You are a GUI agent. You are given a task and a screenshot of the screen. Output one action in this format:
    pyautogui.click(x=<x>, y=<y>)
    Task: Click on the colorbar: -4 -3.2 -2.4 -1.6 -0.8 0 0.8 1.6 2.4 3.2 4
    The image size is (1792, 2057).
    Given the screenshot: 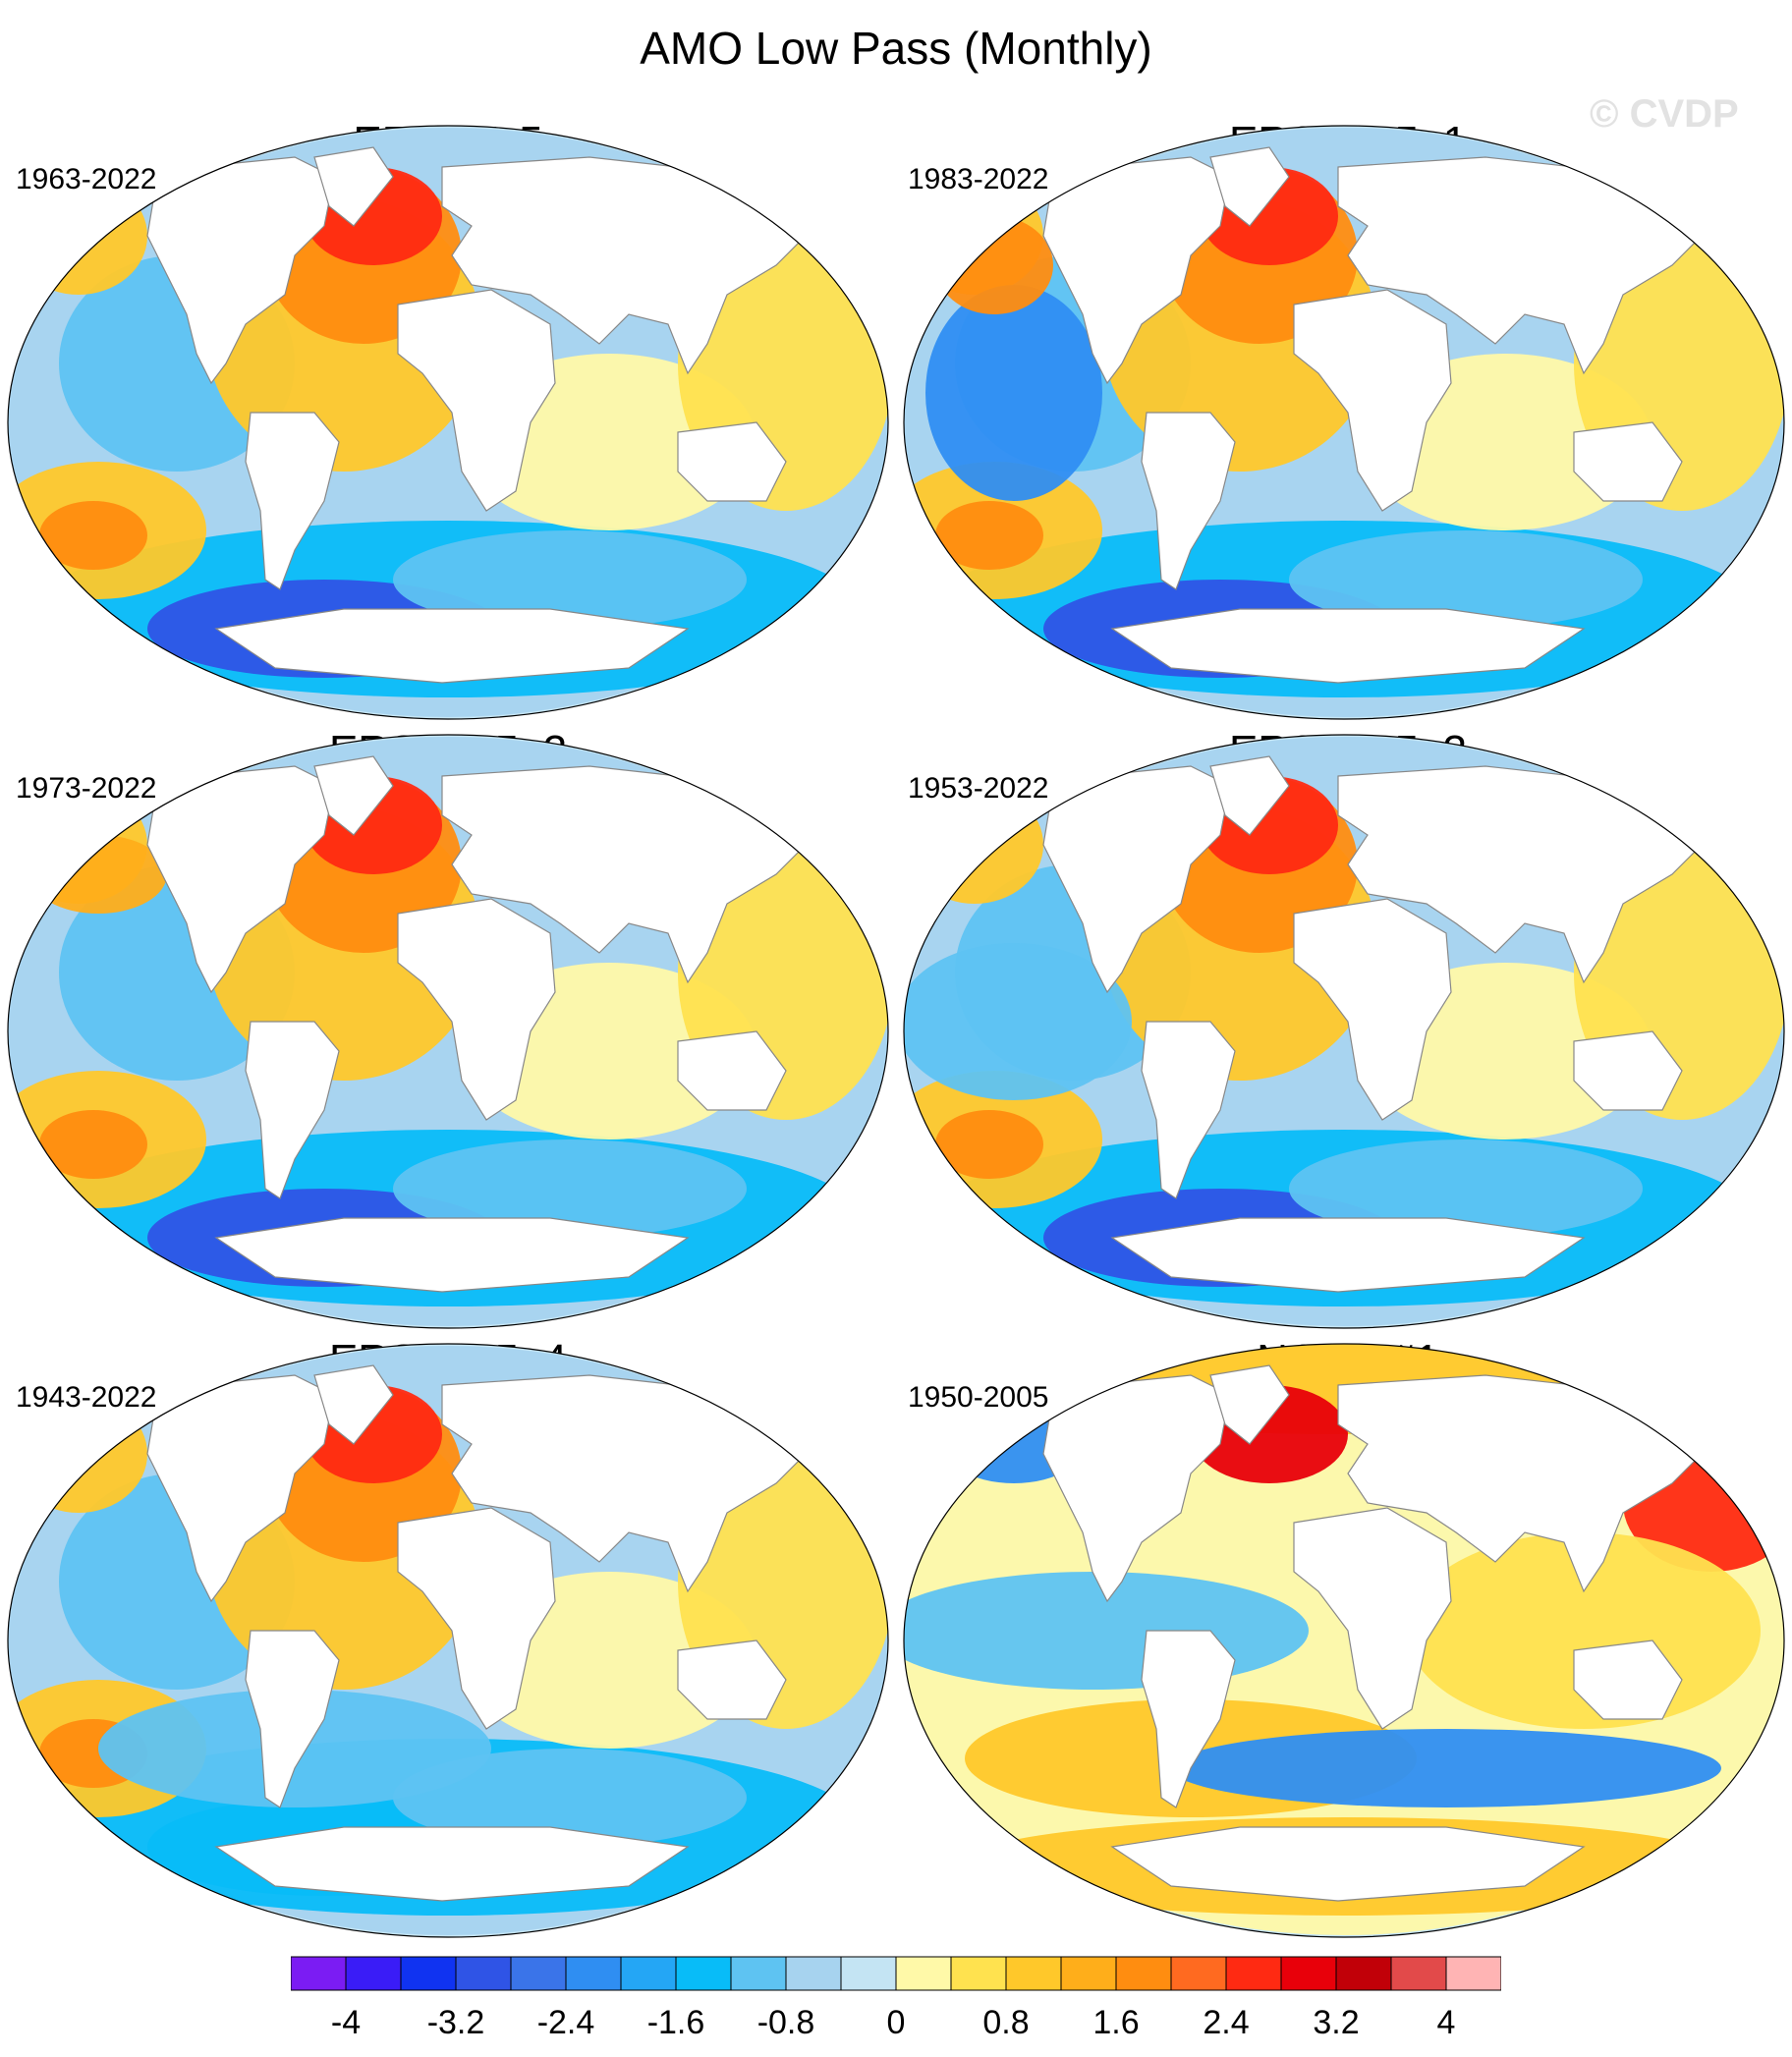 What is the action you would take?
    pyautogui.click(x=896, y=2004)
    